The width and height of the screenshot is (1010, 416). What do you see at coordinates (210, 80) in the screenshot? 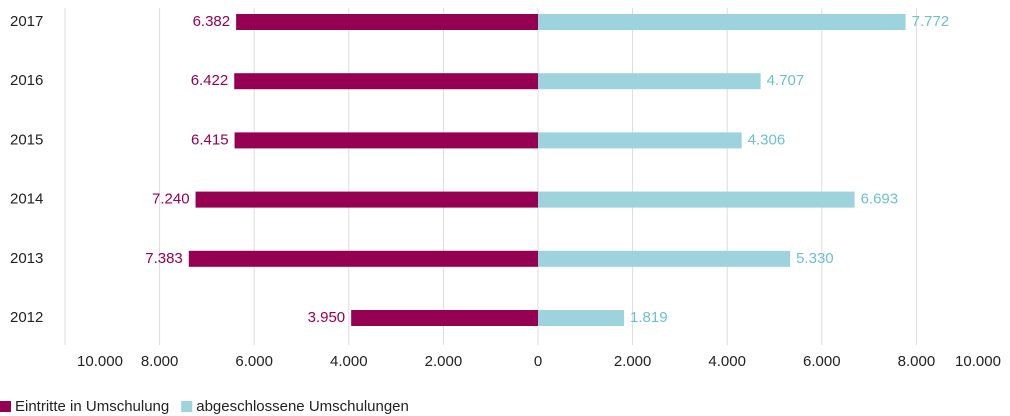
I see `value-label: 6.422` at bounding box center [210, 80].